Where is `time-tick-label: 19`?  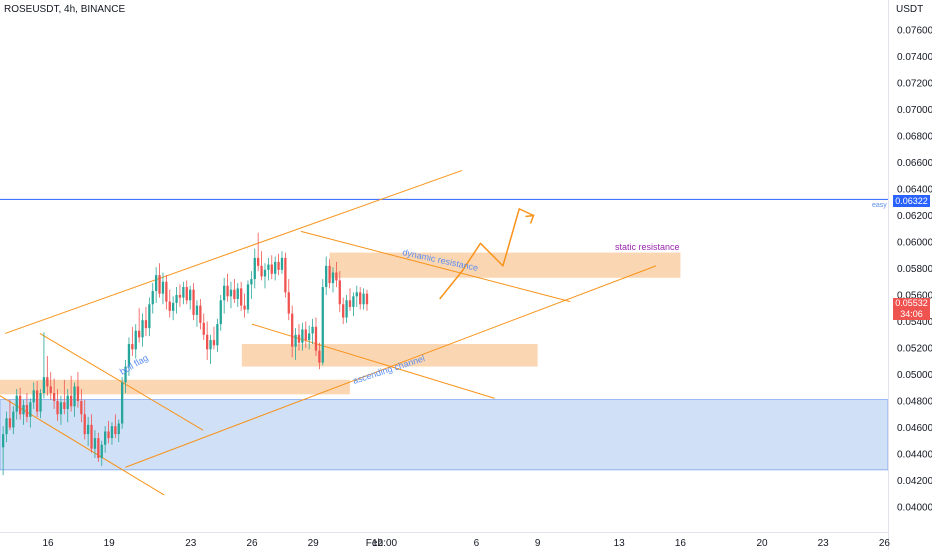
time-tick-label: 19 is located at coordinates (110, 543).